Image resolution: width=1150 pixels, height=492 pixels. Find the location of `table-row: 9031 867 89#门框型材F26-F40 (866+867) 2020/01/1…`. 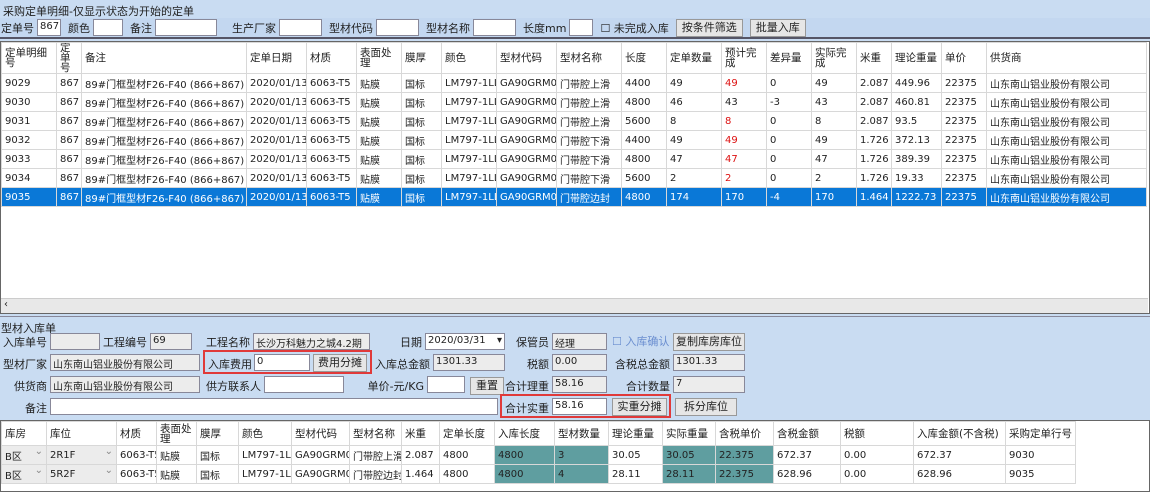

table-row: 9031 867 89#门框型材F26-F40 (866+867) 2020/01/1… is located at coordinates (574, 121).